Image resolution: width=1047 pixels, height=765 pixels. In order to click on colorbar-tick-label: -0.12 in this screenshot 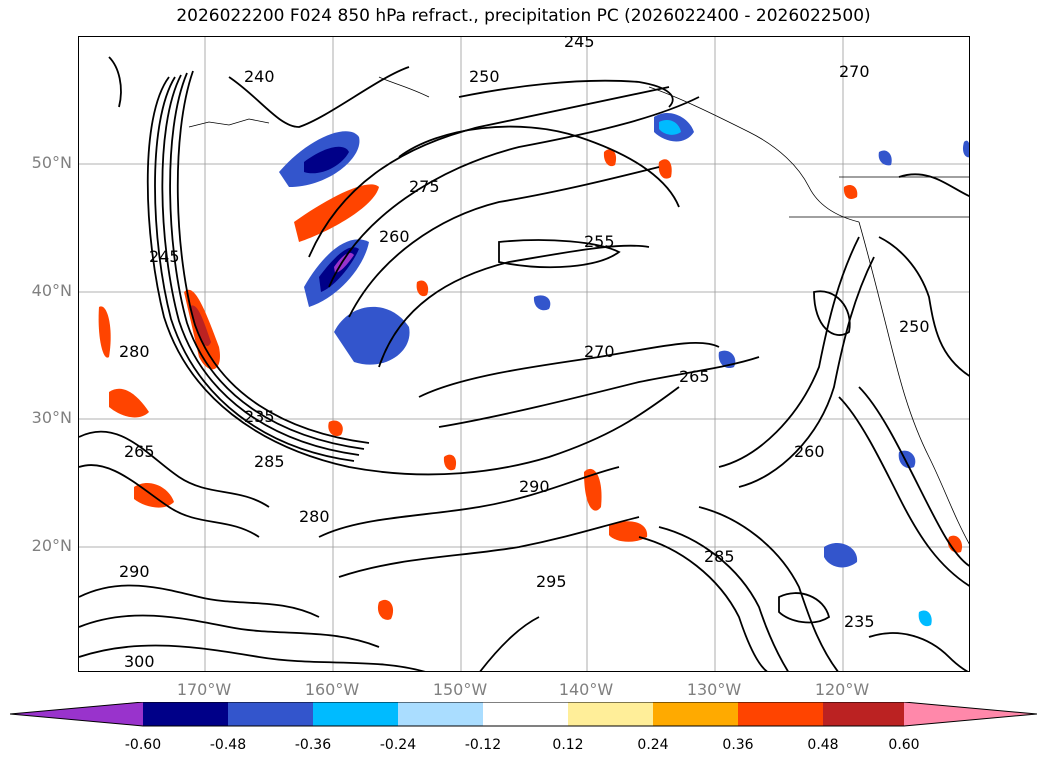, I will do `click(483, 745)`.